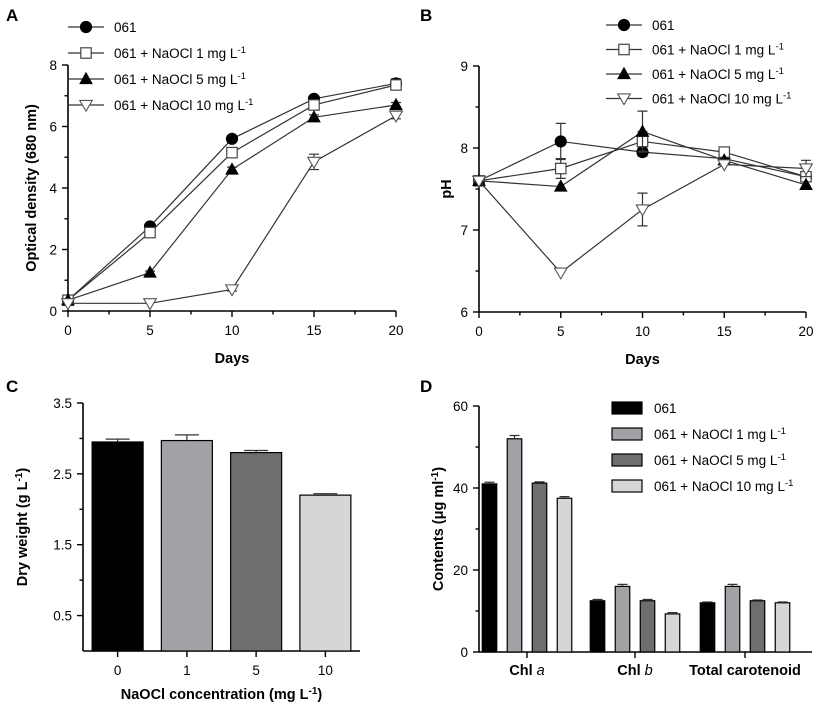 The height and width of the screenshot is (710, 823). What do you see at coordinates (439, 536) in the screenshot?
I see `y-axis-title-main: Contents (μg ml` at bounding box center [439, 536].